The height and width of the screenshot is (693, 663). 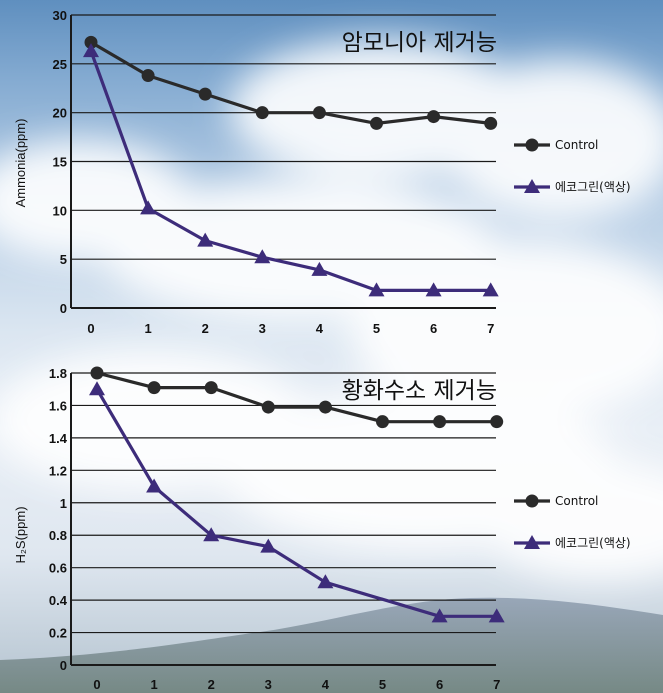 What do you see at coordinates (58, 600) in the screenshot?
I see `y-tick-label: 0.4` at bounding box center [58, 600].